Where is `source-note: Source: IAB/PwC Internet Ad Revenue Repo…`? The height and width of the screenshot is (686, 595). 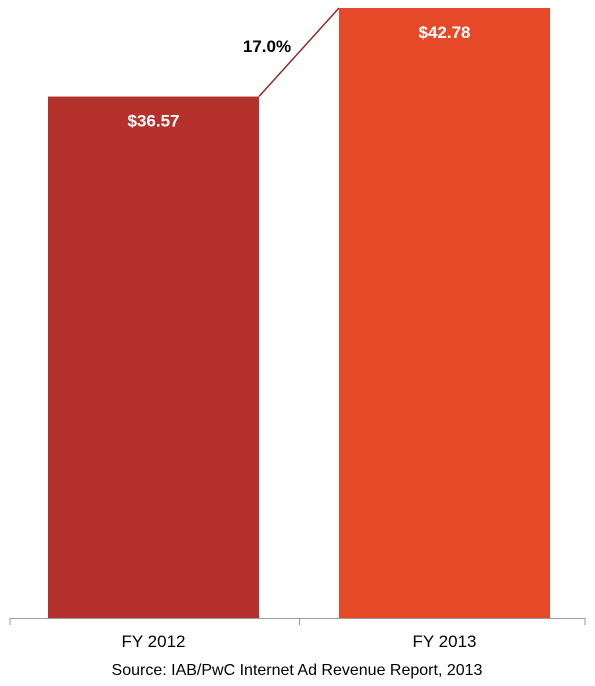
source-note: Source: IAB/PwC Internet Ad Revenue Repo… is located at coordinates (297, 670).